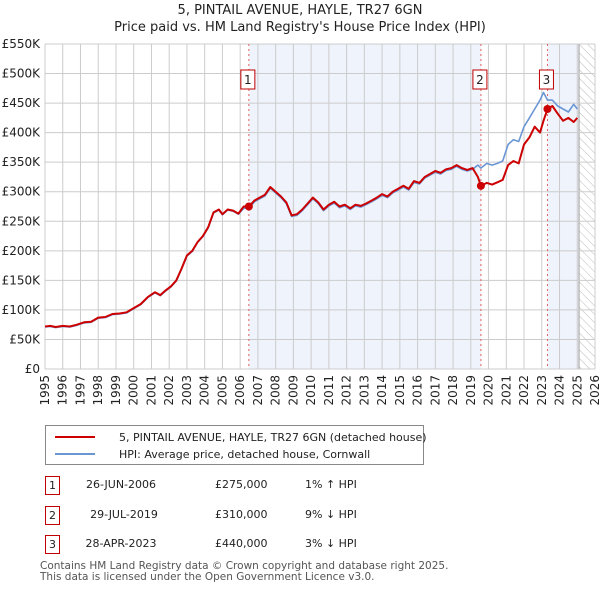 Image resolution: width=600 pixels, height=590 pixels. Describe the element at coordinates (187, 390) in the screenshot. I see `x-tick-label: 2003` at that location.